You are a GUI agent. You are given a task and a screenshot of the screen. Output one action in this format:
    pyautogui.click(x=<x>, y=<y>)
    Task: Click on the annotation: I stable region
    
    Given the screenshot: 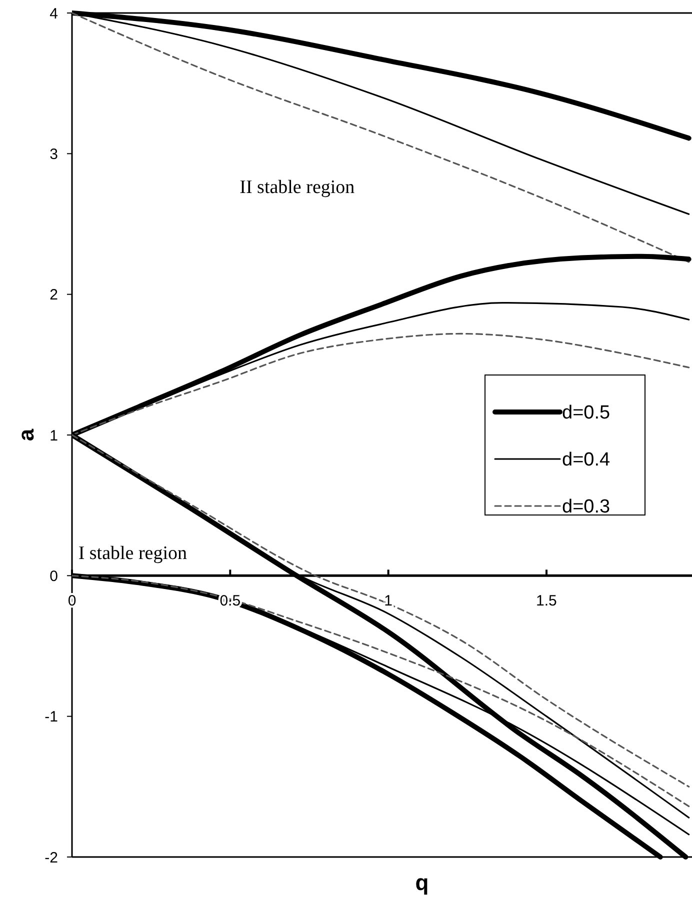 What is the action you would take?
    pyautogui.click(x=133, y=553)
    